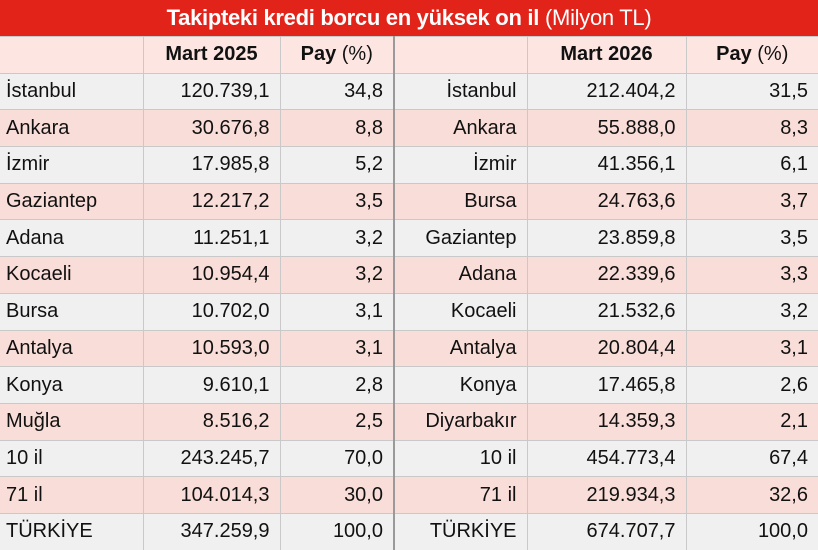 This screenshot has height=550, width=818. Describe the element at coordinates (72, 165) in the screenshot. I see `left-province-cell: İzmir` at that location.